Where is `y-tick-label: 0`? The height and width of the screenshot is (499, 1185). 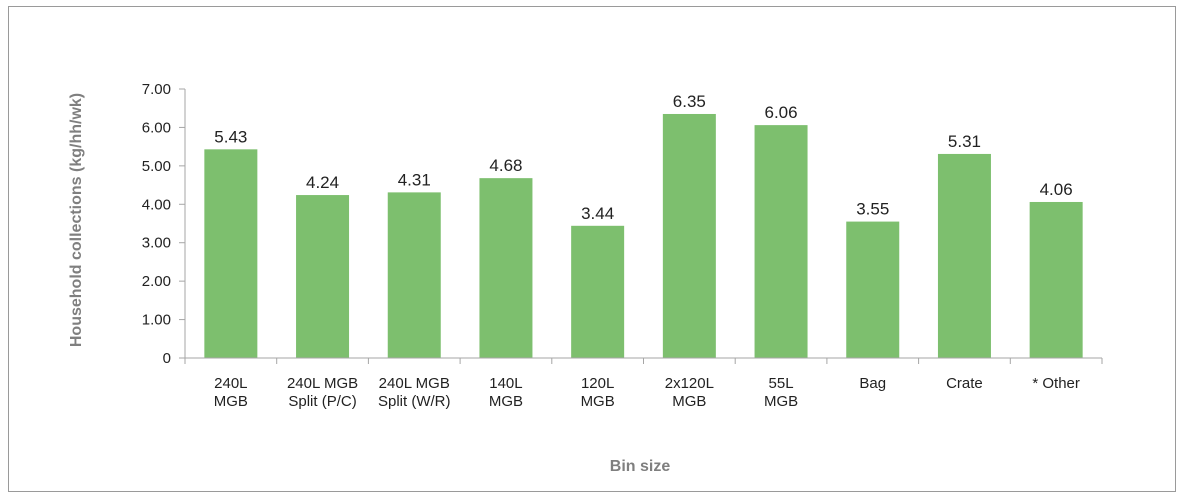 y-tick-label: 0 is located at coordinates (167, 358).